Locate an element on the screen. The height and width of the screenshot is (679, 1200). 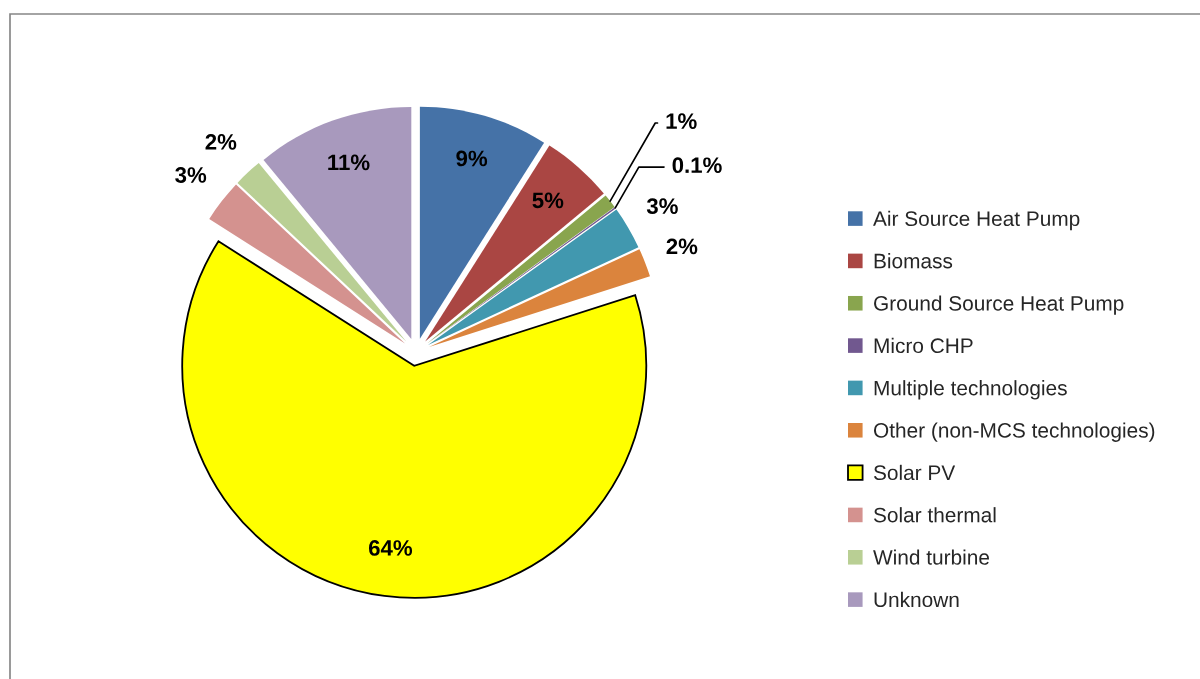
legend-label: Wind turbine is located at coordinates (931, 557).